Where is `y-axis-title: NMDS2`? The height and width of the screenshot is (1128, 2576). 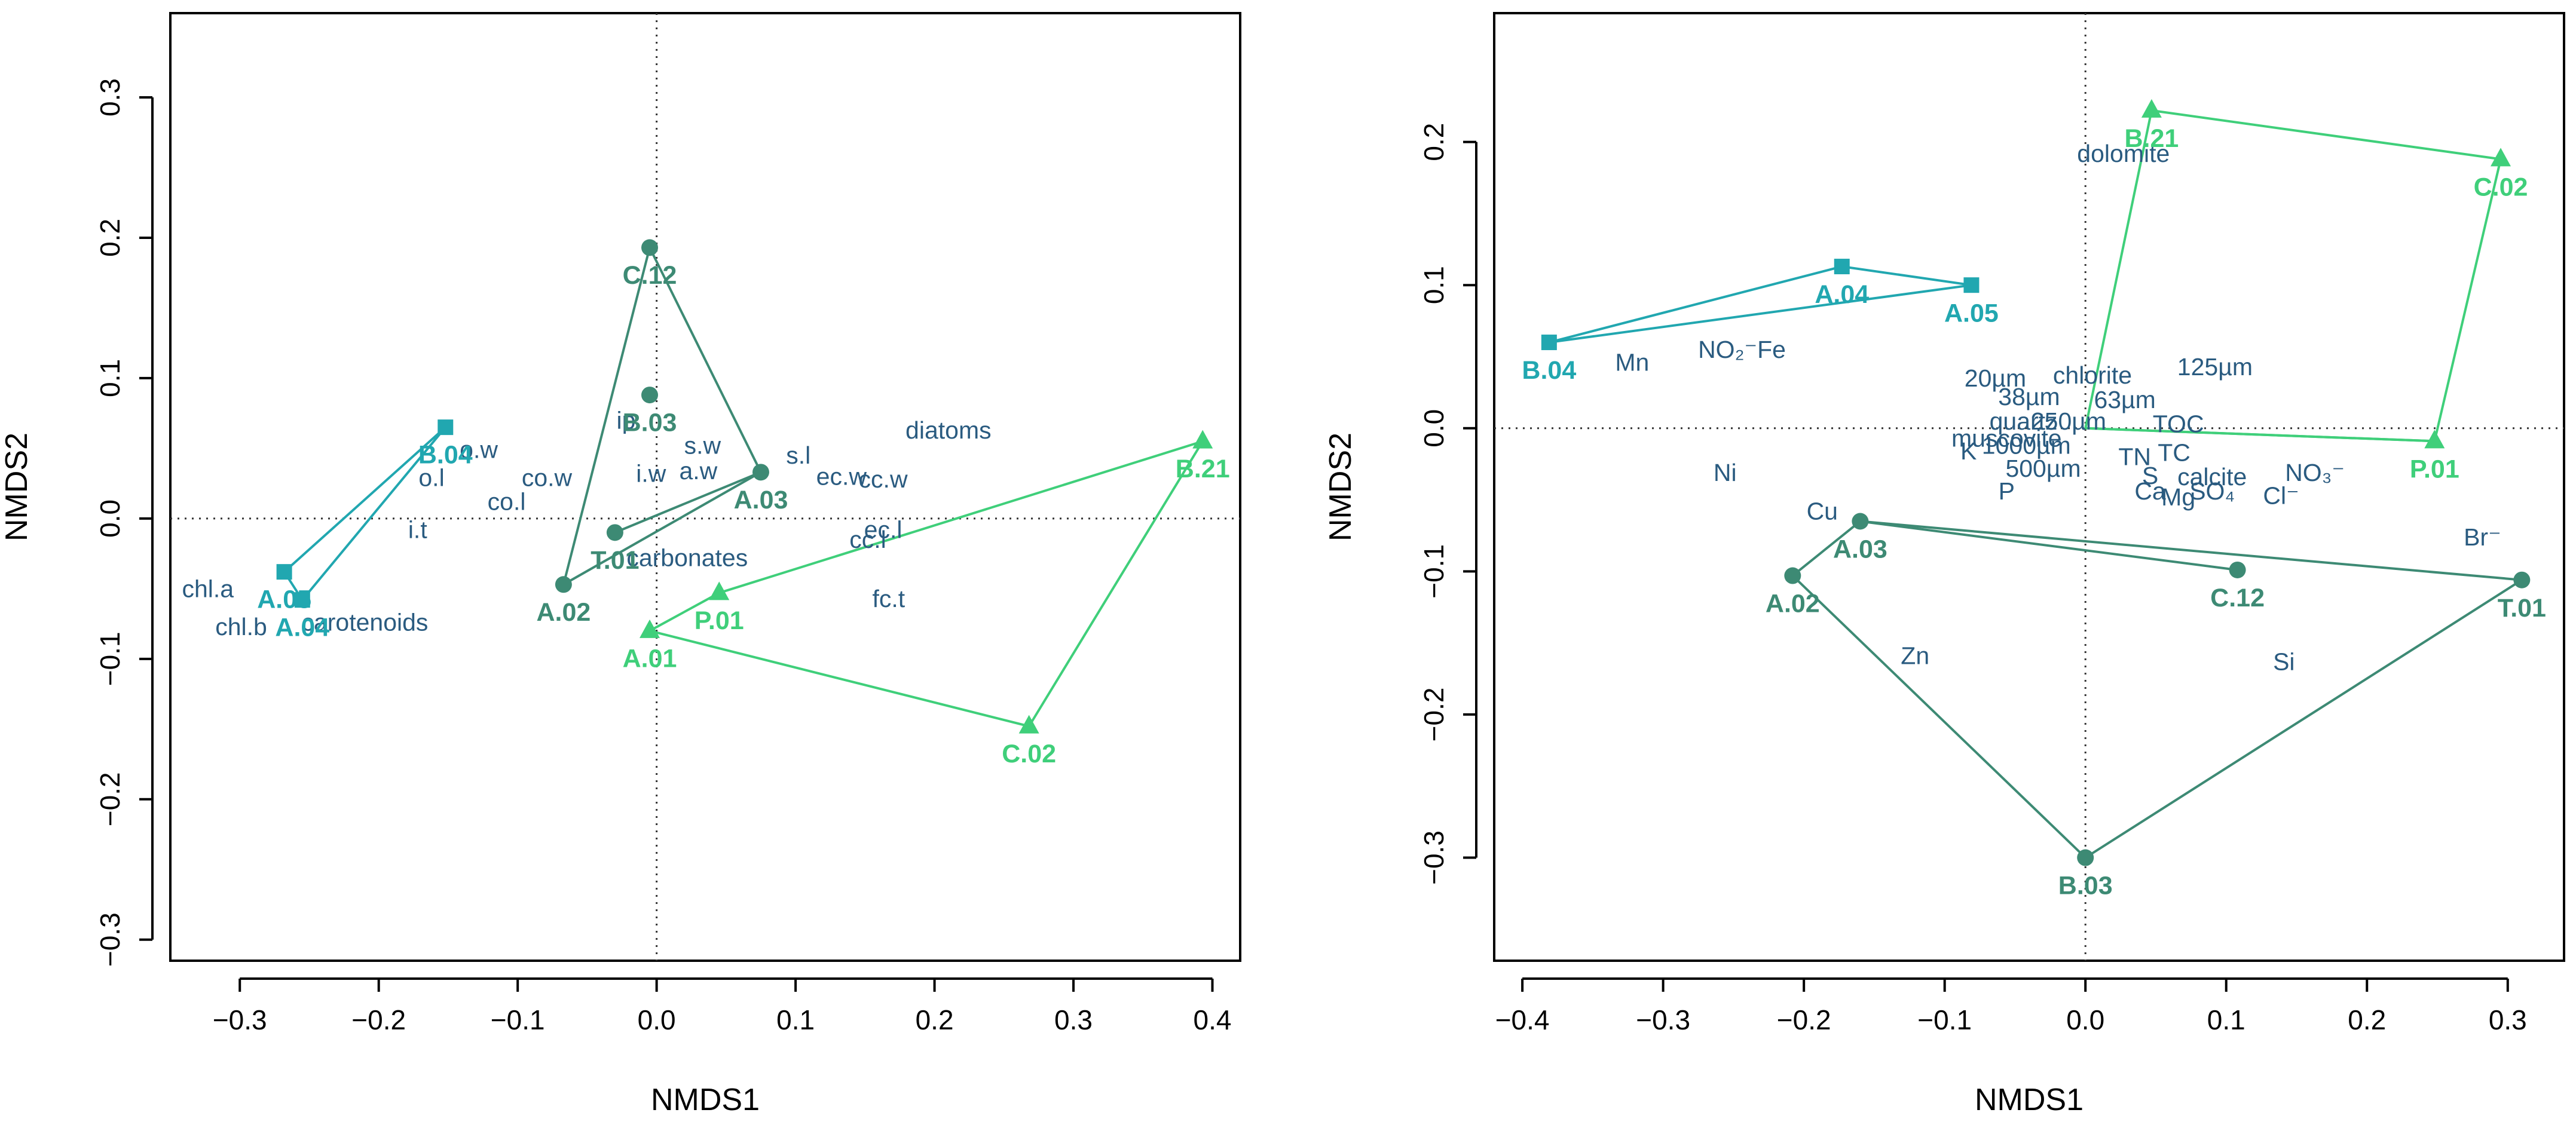 y-axis-title: NMDS2 is located at coordinates (17, 487).